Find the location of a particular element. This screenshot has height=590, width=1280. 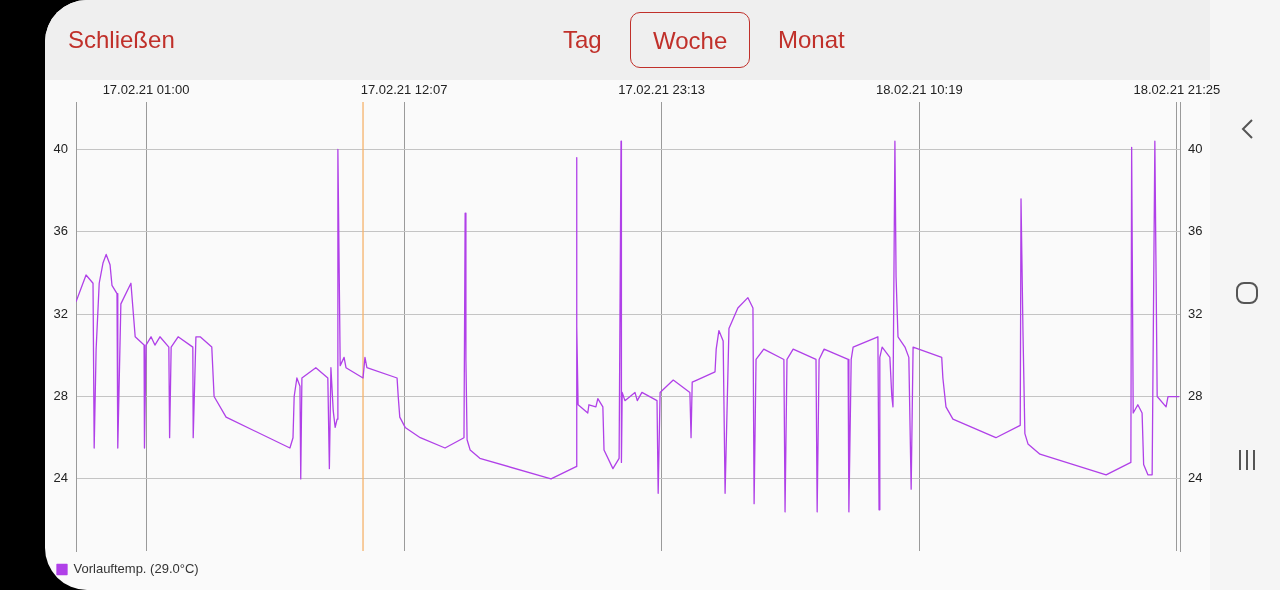

x-tick-label: 18.02.21 21:25 is located at coordinates (1177, 89).